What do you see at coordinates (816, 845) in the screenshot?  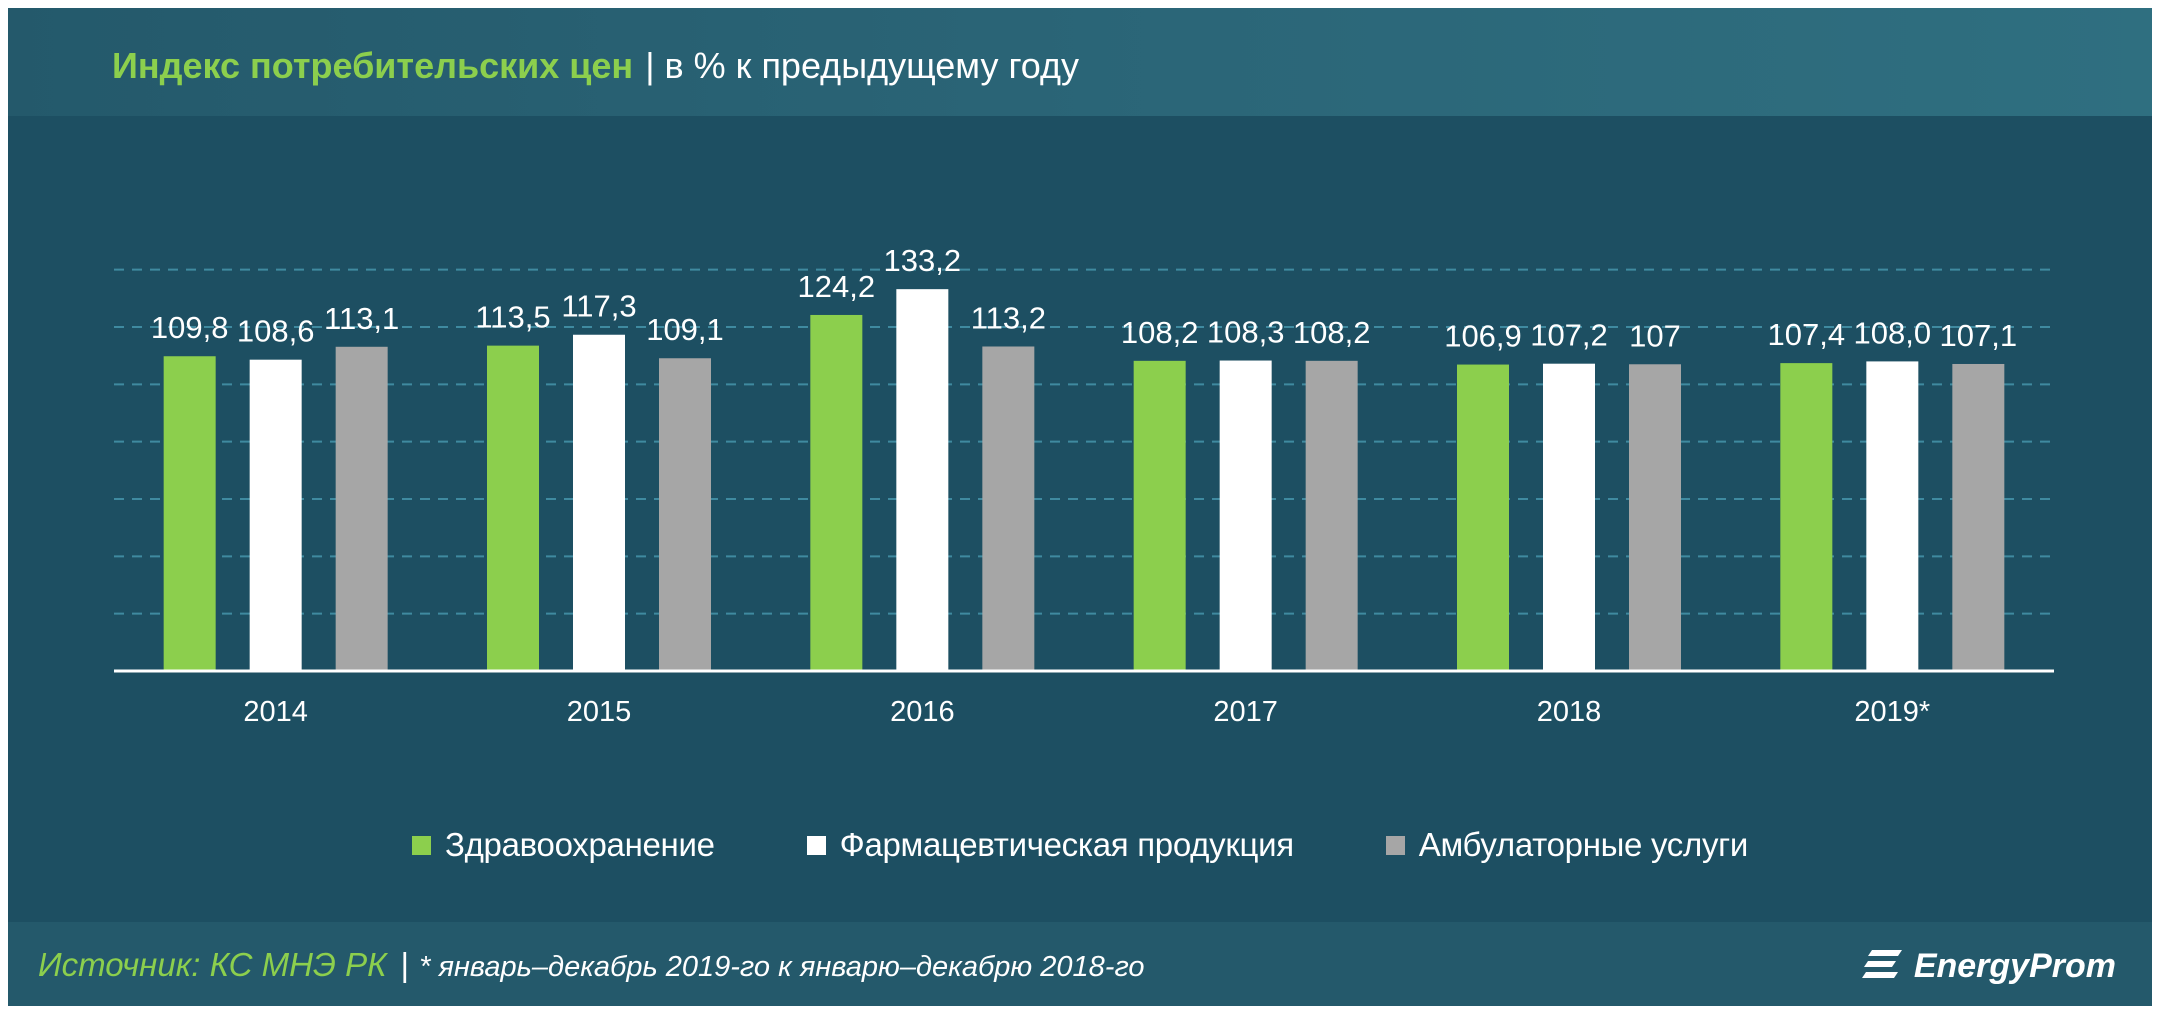 I see `legend-swatch-pharma` at bounding box center [816, 845].